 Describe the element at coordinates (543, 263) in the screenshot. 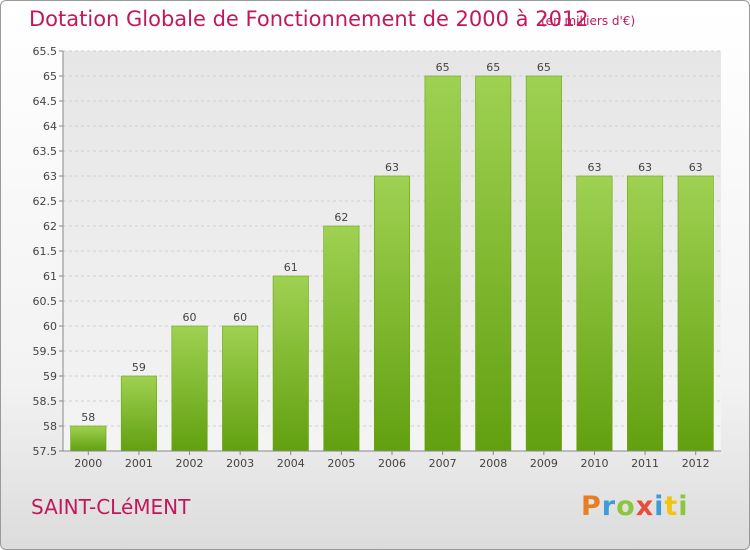

I see `bar-2009` at that location.